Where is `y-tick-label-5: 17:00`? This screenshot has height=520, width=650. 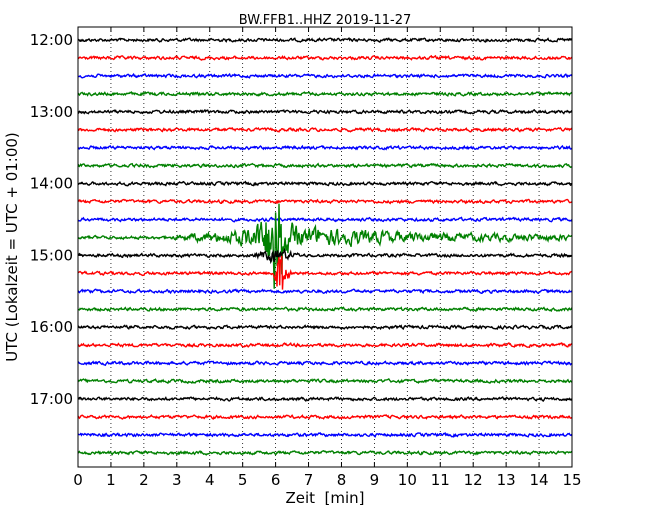 y-tick-label-5: 17:00 is located at coordinates (51, 399).